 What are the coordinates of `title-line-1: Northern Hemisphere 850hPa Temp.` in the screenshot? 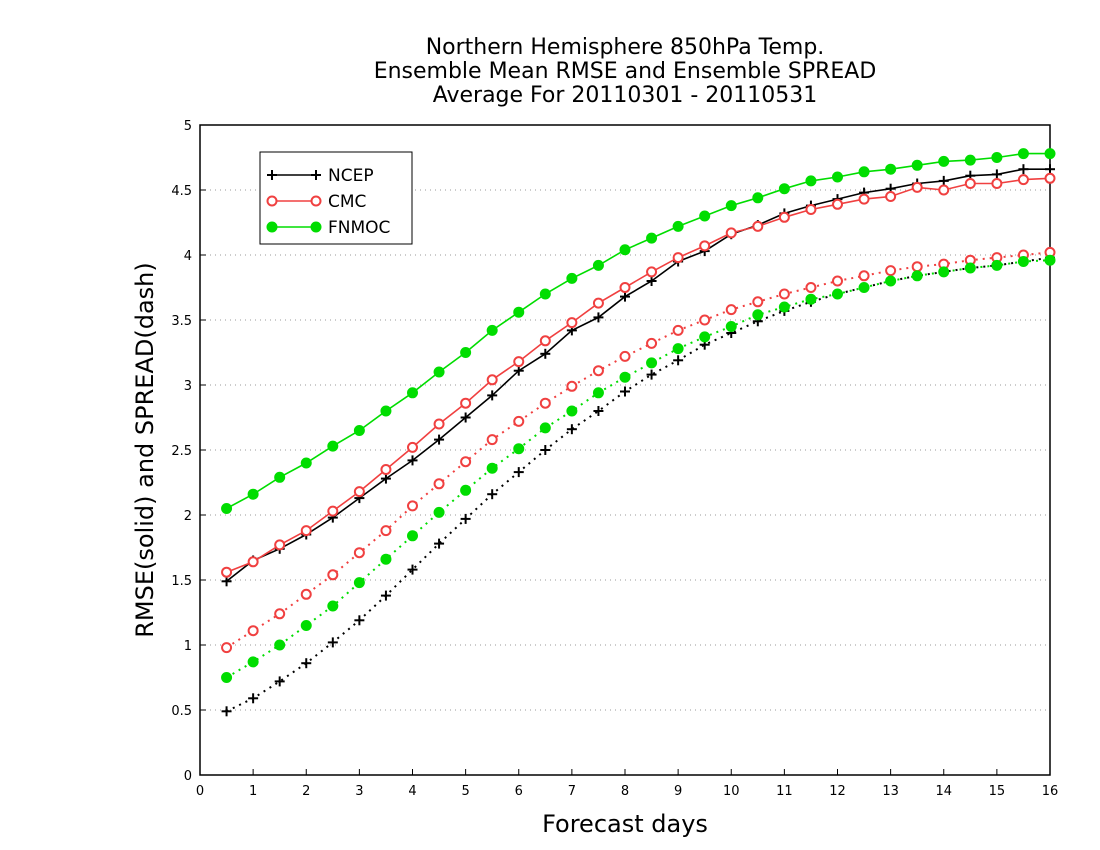 It's located at (625, 47).